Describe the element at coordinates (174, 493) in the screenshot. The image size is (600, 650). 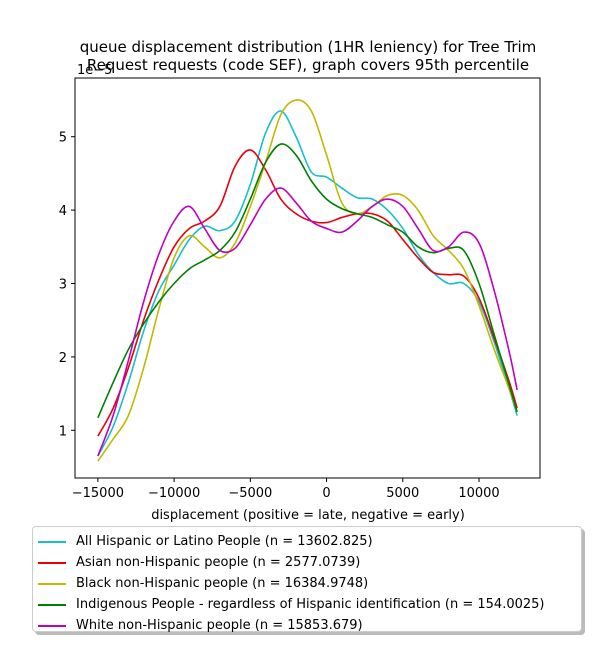
I see `x-tick-label: −10000` at that location.